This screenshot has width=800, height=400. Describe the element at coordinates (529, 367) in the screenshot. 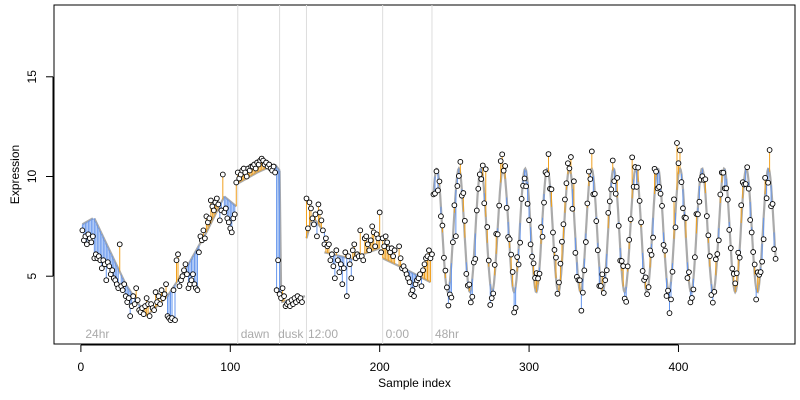

I see `x-tick-label: 300` at that location.